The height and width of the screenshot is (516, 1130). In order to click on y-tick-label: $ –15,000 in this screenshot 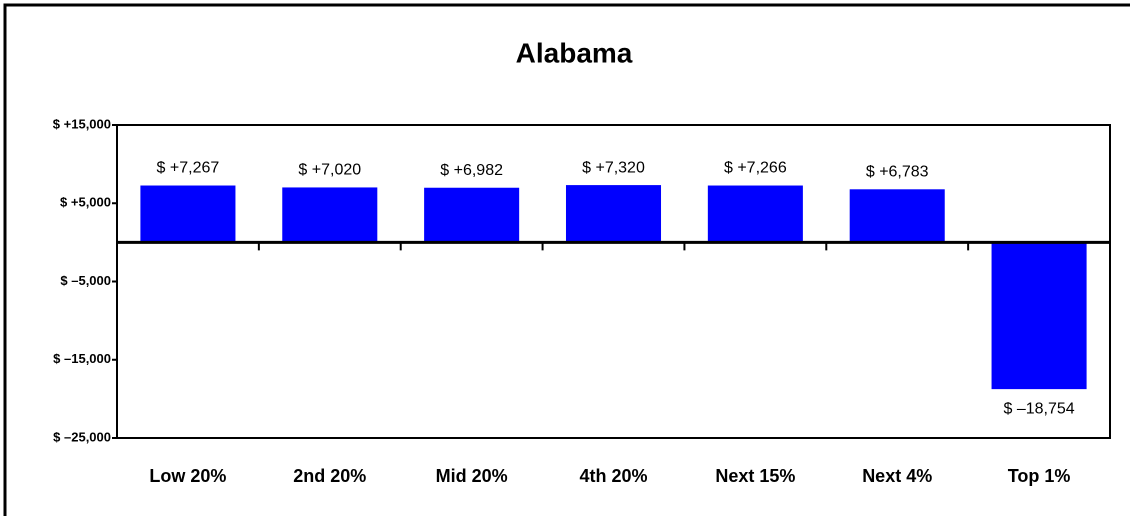, I will do `click(82, 358)`.